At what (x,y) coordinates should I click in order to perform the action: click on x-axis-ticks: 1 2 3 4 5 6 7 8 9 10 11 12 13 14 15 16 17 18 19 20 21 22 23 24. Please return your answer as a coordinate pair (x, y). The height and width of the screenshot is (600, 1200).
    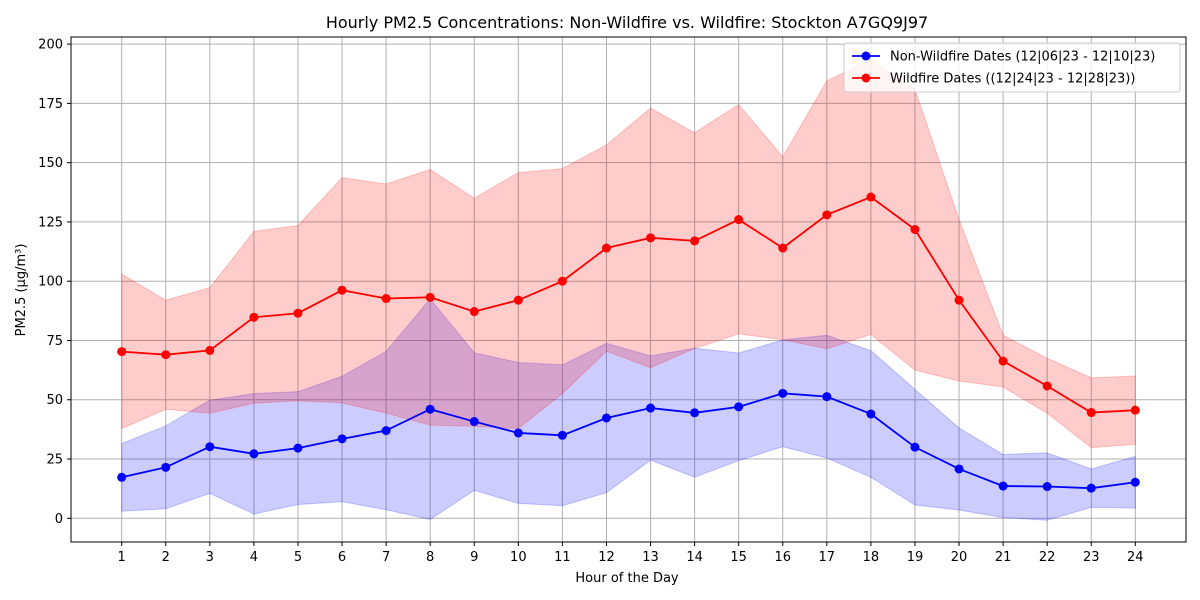
    Looking at the image, I should click on (631, 553).